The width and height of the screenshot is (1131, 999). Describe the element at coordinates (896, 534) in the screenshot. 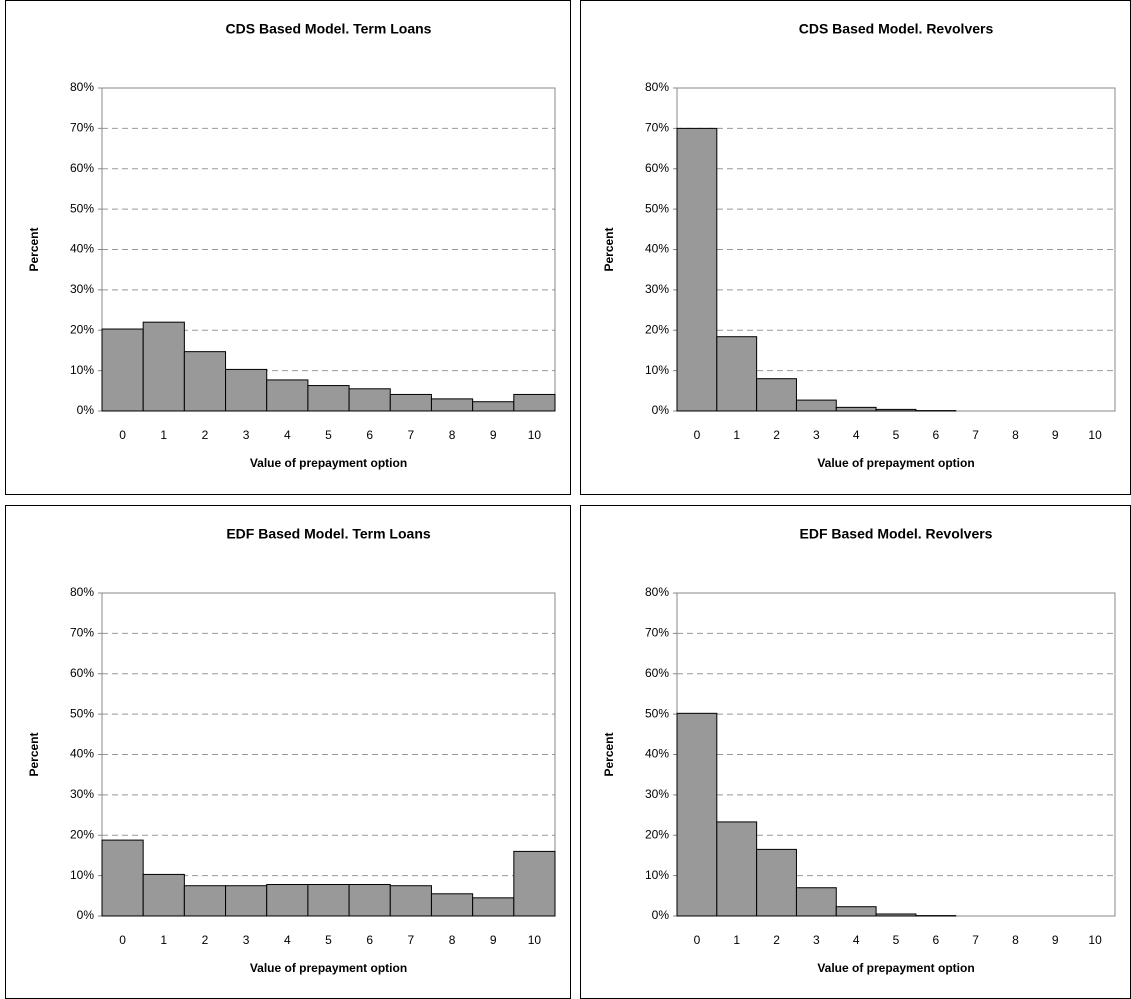

I see `chart-title: EDF Based Model. Revolvers` at that location.